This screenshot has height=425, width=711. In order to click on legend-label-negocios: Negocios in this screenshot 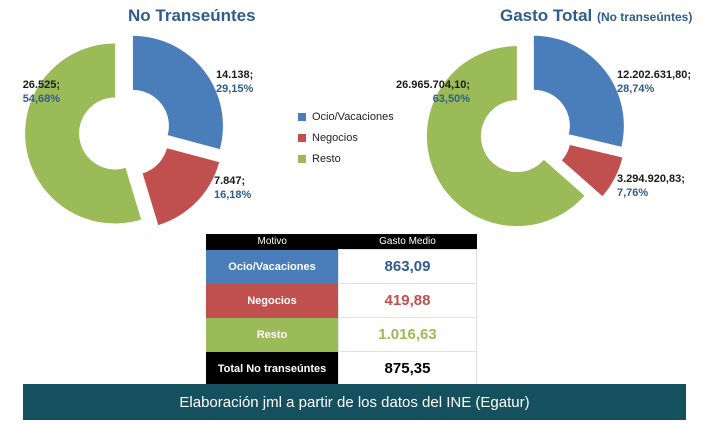, I will do `click(335, 137)`.